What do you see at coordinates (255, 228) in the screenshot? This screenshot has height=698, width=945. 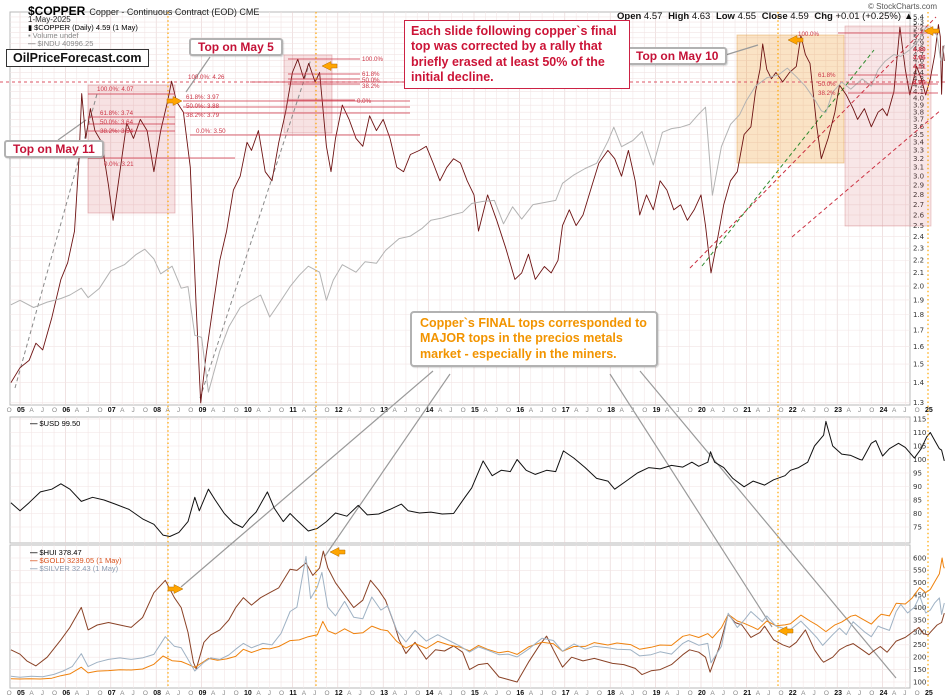 I see `trend-line` at bounding box center [255, 228].